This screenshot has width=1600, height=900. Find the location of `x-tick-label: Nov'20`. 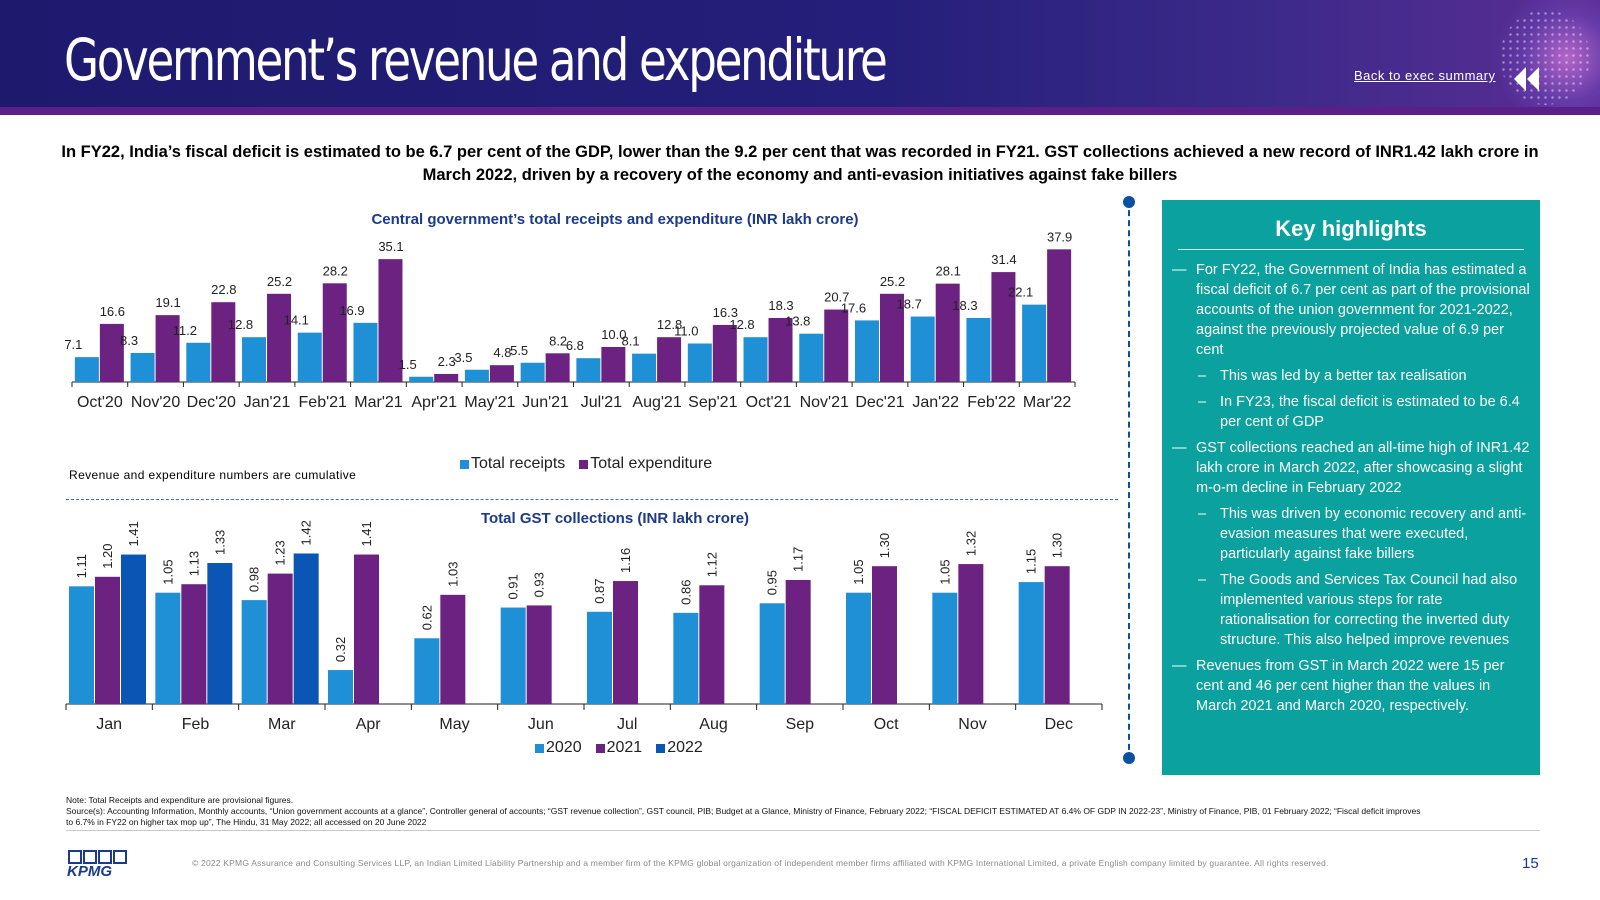

x-tick-label: Nov'20 is located at coordinates (155, 402).